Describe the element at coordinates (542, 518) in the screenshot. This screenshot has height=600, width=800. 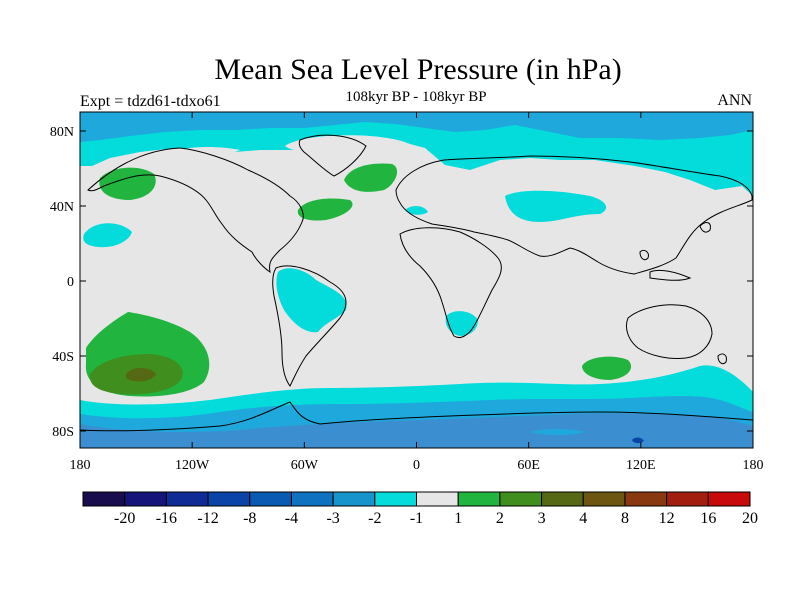
I see `colorbar-label: 3` at that location.